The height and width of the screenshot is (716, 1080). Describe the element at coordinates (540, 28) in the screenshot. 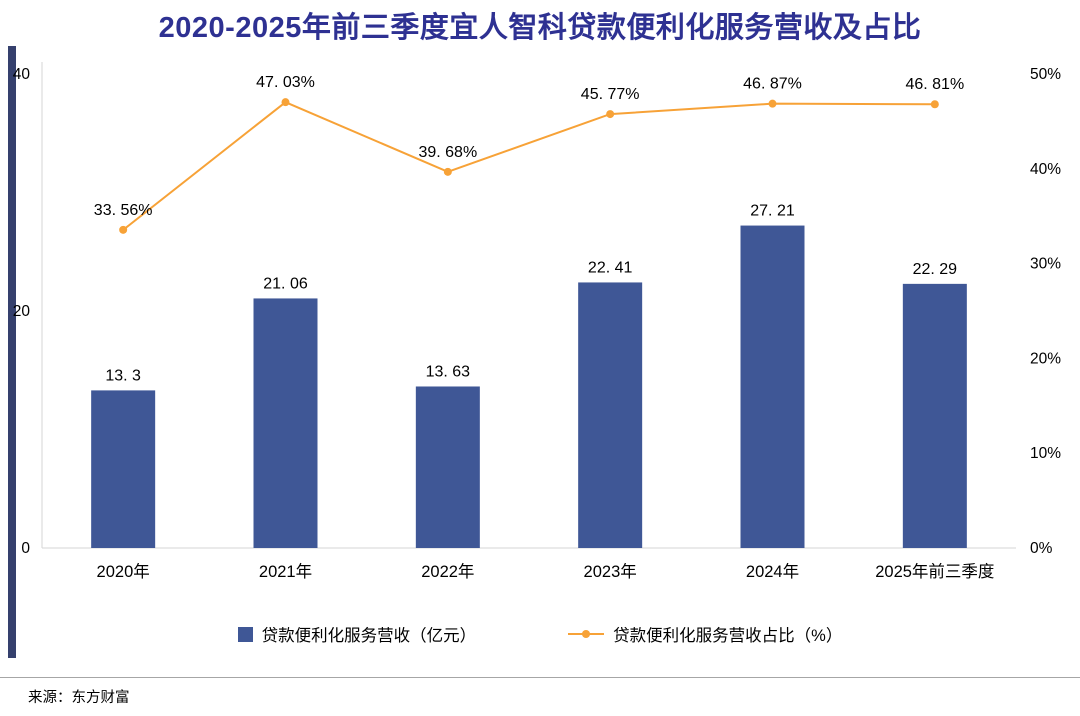

I see `chart-title: 2020-2025年前三季度宜人智科贷款便利化服务营收及占比` at that location.